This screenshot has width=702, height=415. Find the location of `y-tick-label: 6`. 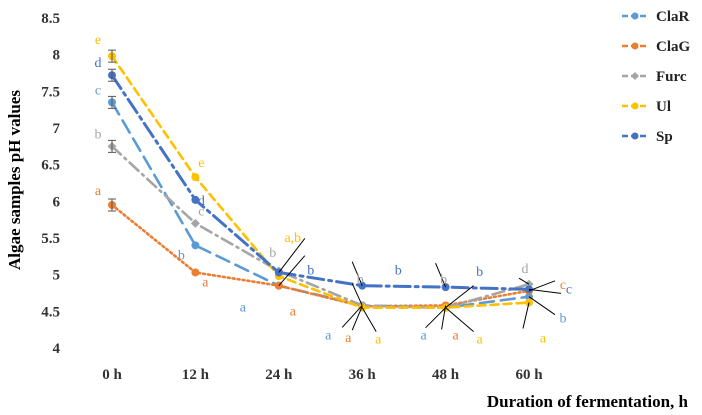

y-tick-label: 6 is located at coordinates (57, 202).